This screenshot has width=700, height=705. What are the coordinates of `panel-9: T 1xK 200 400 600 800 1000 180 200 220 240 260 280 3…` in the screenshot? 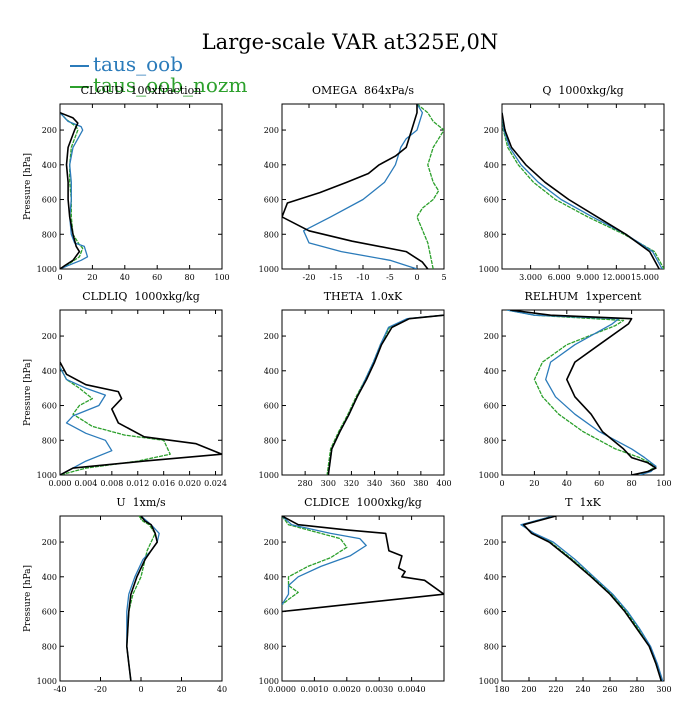 It's located at (557, 600).